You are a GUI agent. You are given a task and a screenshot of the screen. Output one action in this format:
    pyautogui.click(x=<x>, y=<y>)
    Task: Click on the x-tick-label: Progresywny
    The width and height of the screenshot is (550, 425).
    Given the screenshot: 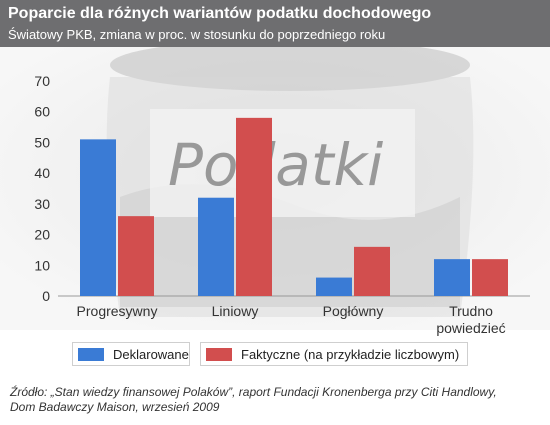 What is the action you would take?
    pyautogui.click(x=117, y=311)
    